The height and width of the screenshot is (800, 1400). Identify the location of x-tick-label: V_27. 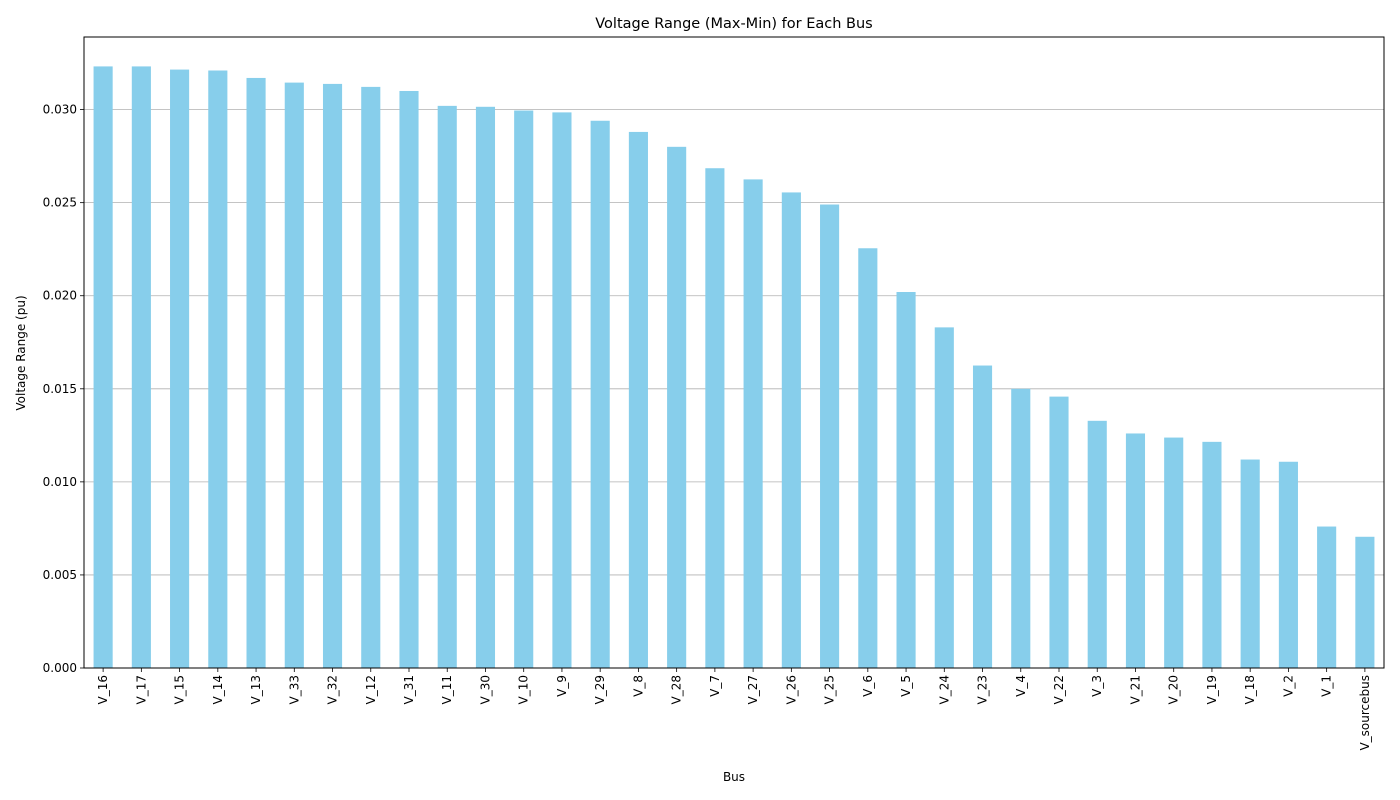
(753, 689).